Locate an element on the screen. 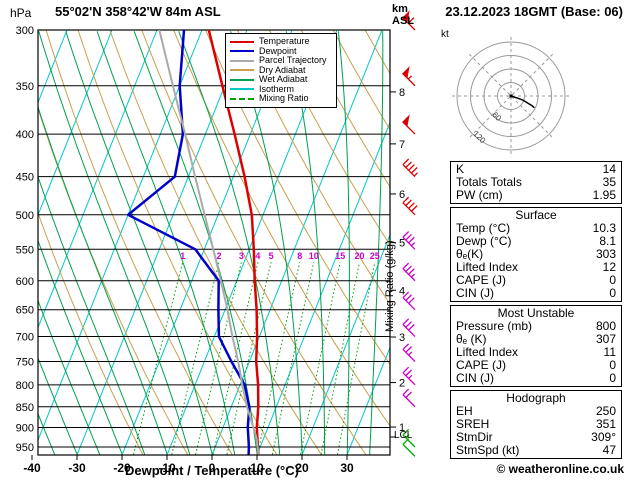  x-axis-label: Dewpoint / Temperature (°C) is located at coordinates (212, 470).